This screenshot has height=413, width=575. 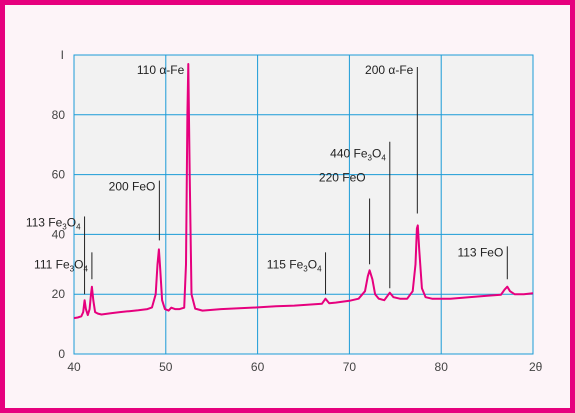 What do you see at coordinates (297, 273) in the screenshot?
I see `peak-annotation: 115 Fe3O4` at bounding box center [297, 273].